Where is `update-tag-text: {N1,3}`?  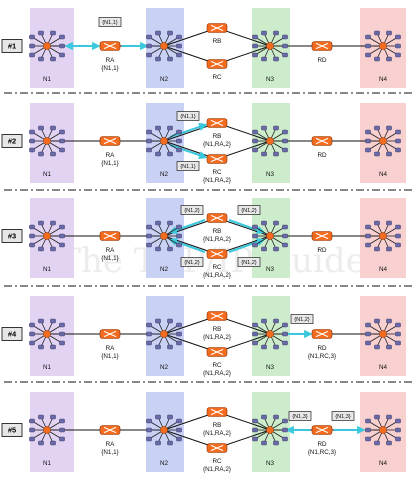 update-tag-text: {N1,3} is located at coordinates (343, 417).